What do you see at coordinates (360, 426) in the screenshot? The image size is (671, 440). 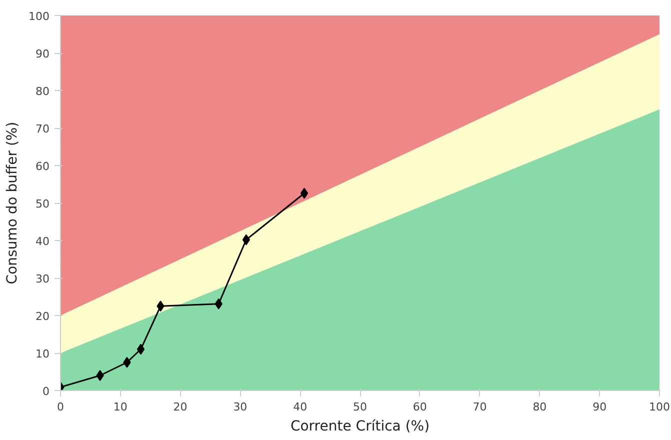 I see `x-axis-title: Corrente Crítica (%)` at bounding box center [360, 426].